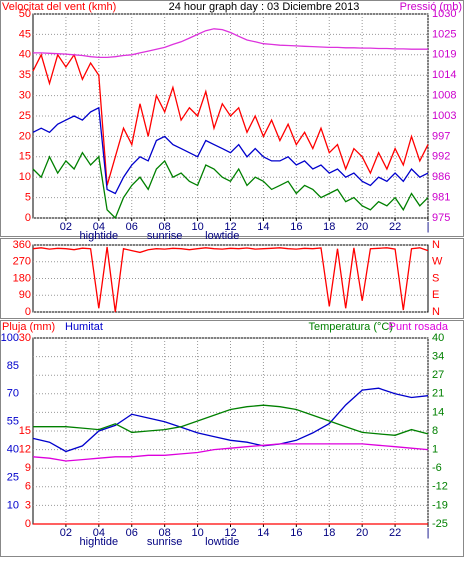  What do you see at coordinates (13, 394) in the screenshot?
I see `y3-tick-label: 70` at bounding box center [13, 394].